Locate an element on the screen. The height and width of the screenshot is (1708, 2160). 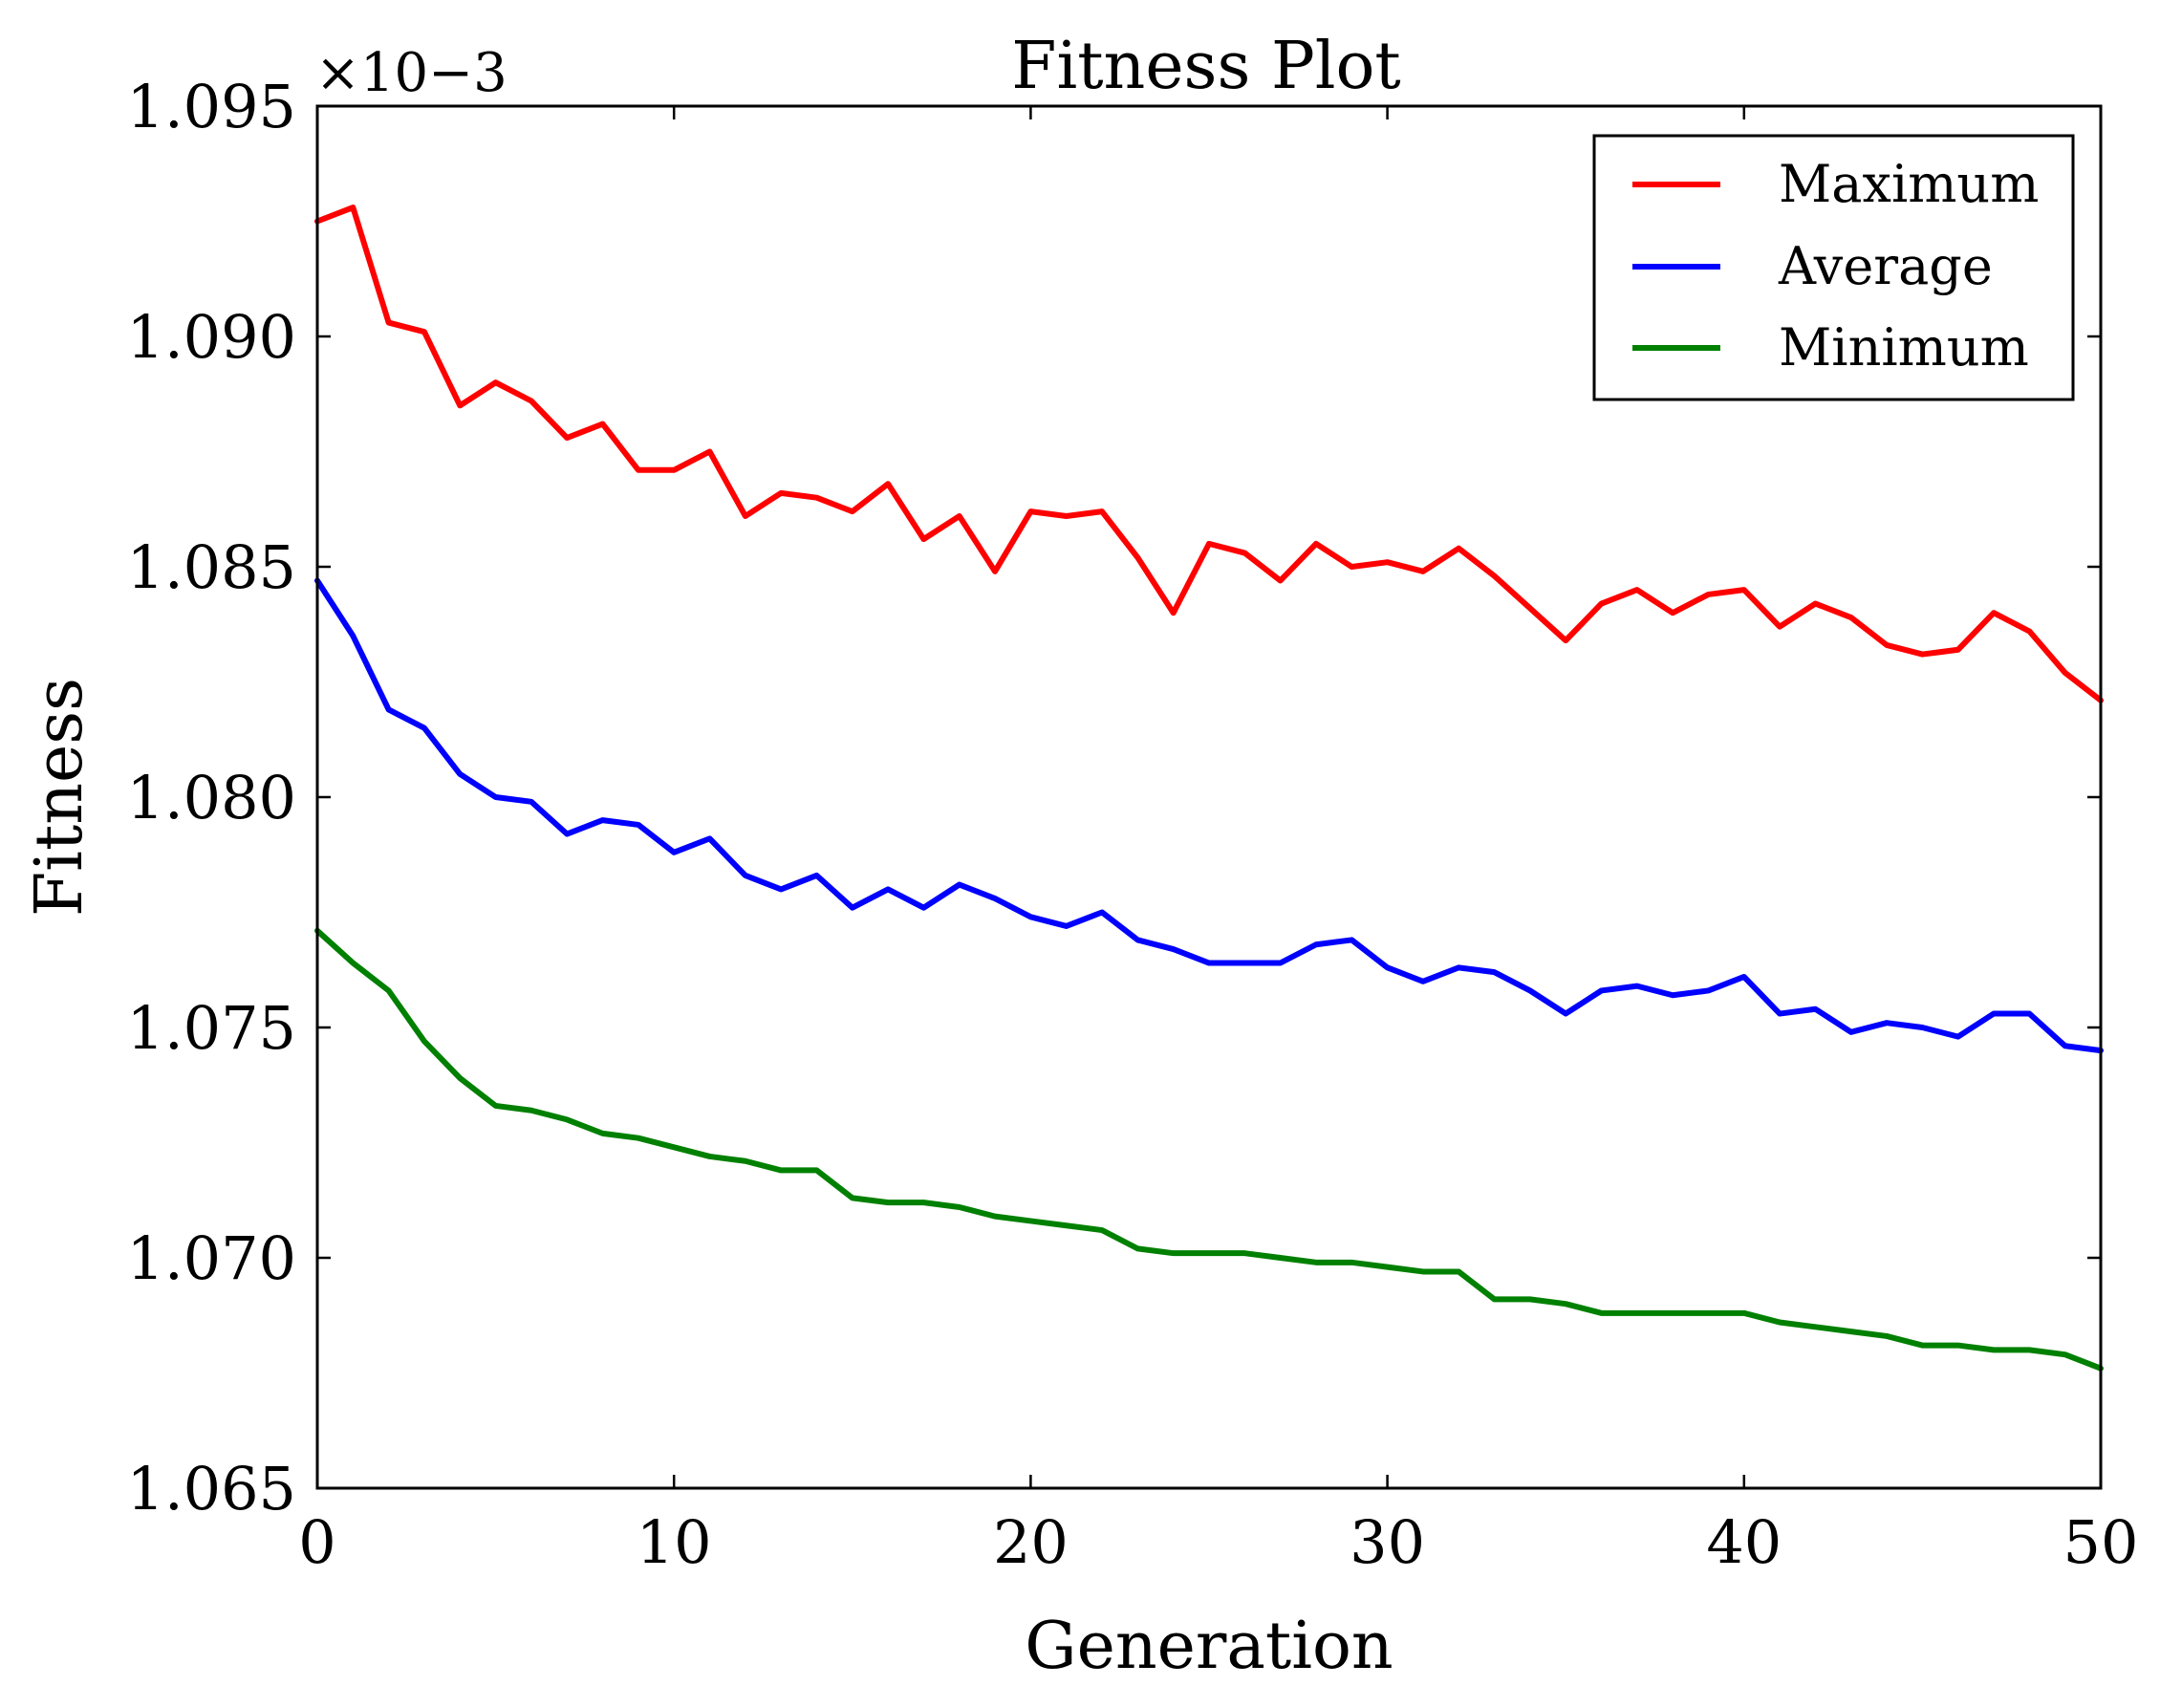
legend: Maximum Average Minimum is located at coordinates (1833, 267).